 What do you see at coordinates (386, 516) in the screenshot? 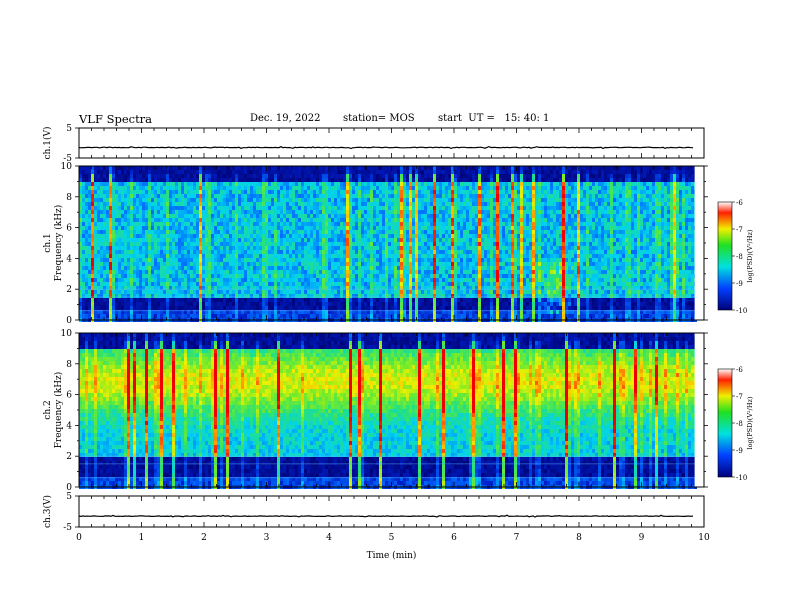
I see `ch3-waveform-trace` at bounding box center [386, 516].